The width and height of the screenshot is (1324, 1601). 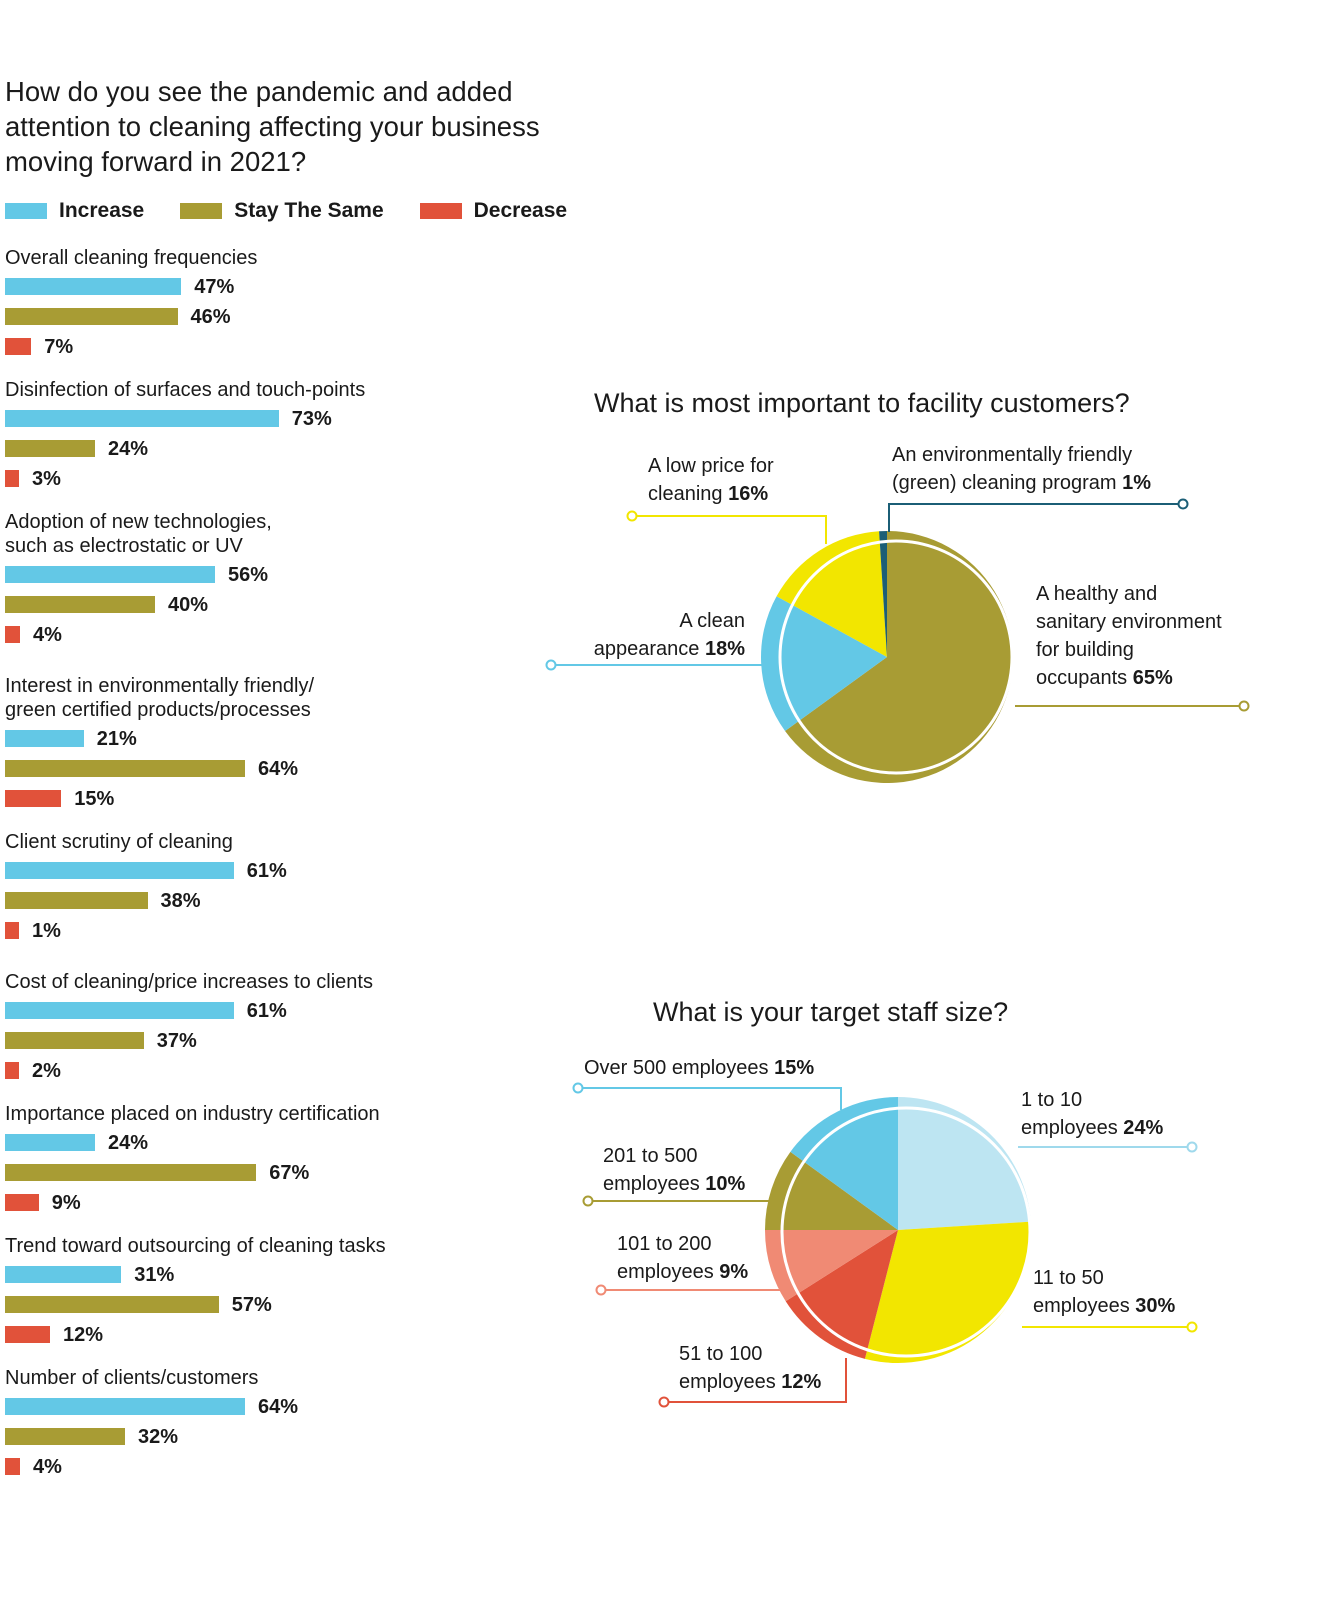 I want to click on pie-slice-label: 101 to 200 employees 9%, so click(x=683, y=1258).